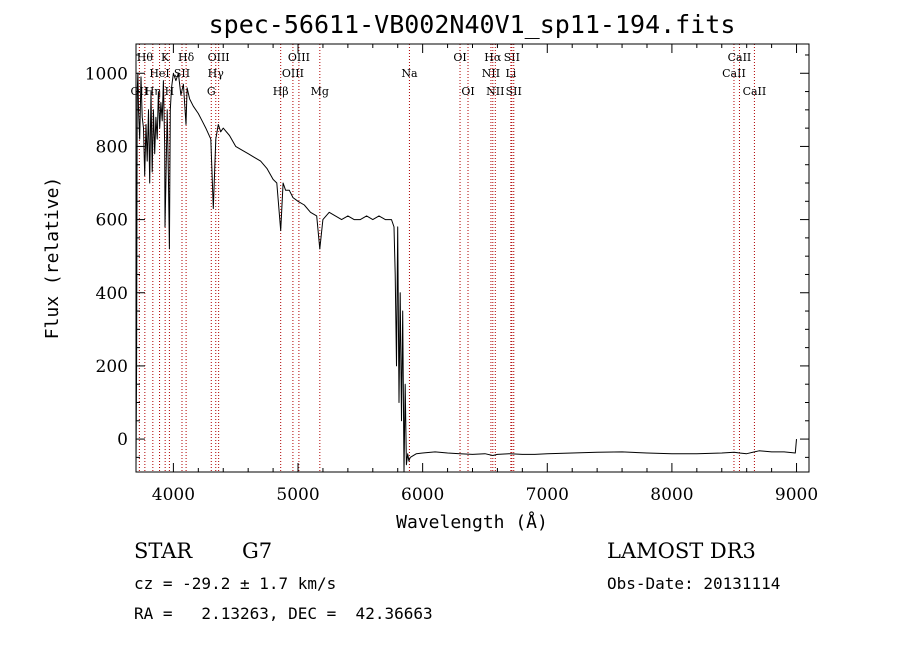 The image size is (900, 649). What do you see at coordinates (211, 91) in the screenshot?
I see `line-label-8: G` at bounding box center [211, 91].